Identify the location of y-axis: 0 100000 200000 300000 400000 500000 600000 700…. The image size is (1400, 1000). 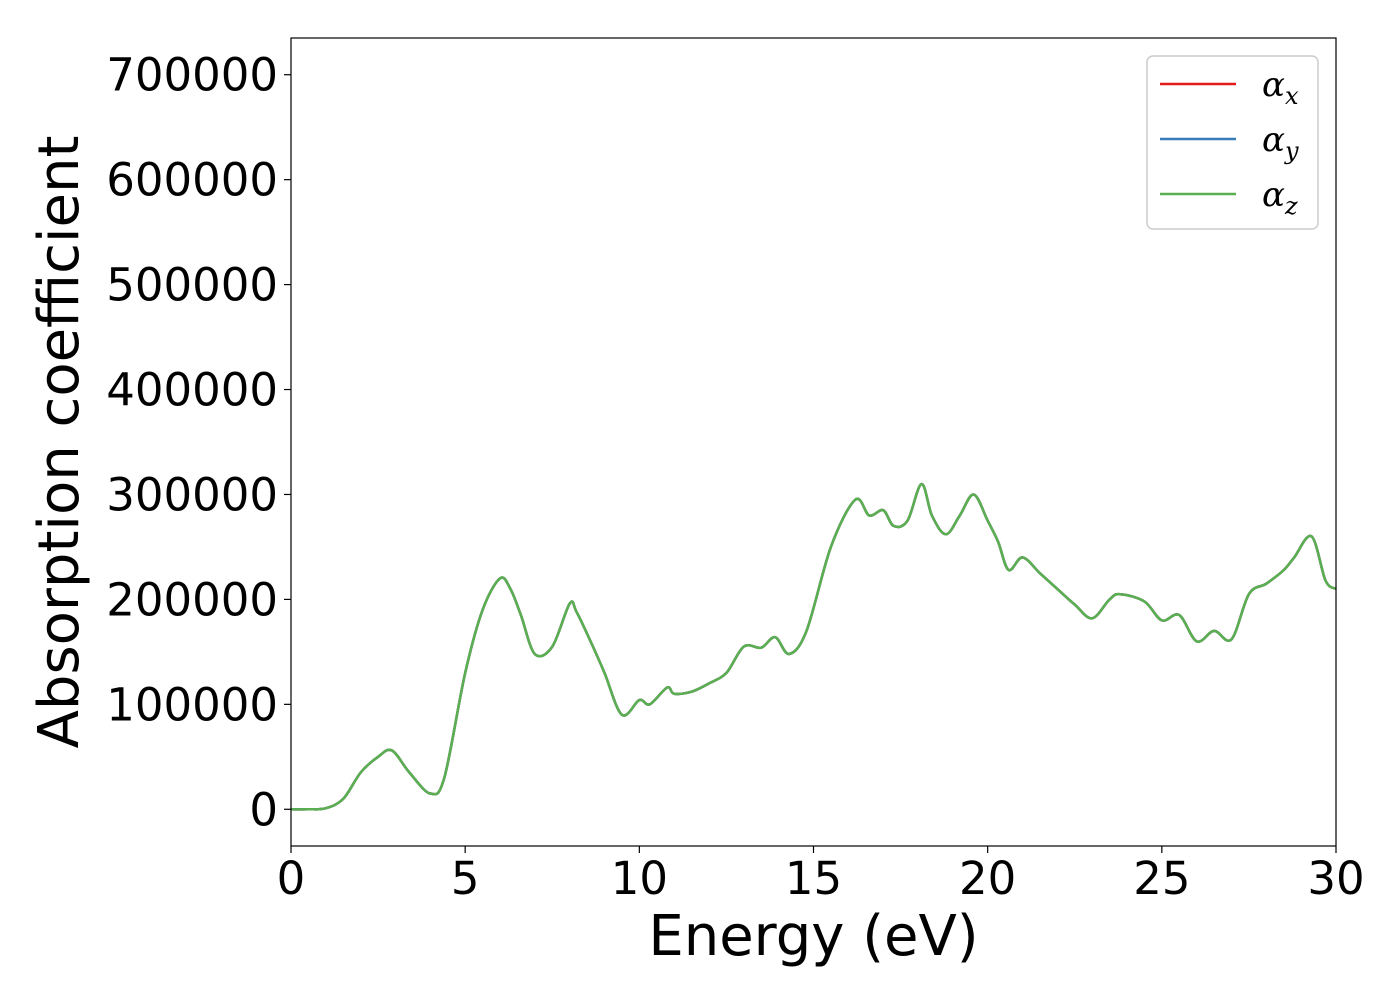
(198, 442).